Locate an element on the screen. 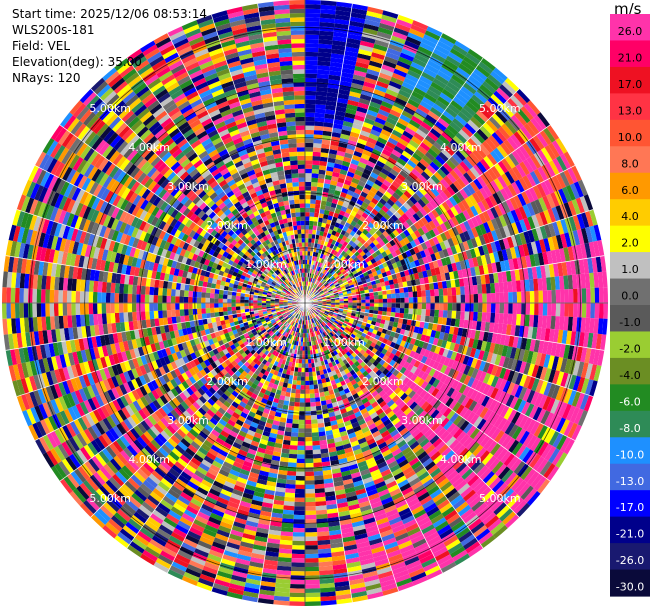  colorbar-tick-label: 2.0 is located at coordinates (630, 243).